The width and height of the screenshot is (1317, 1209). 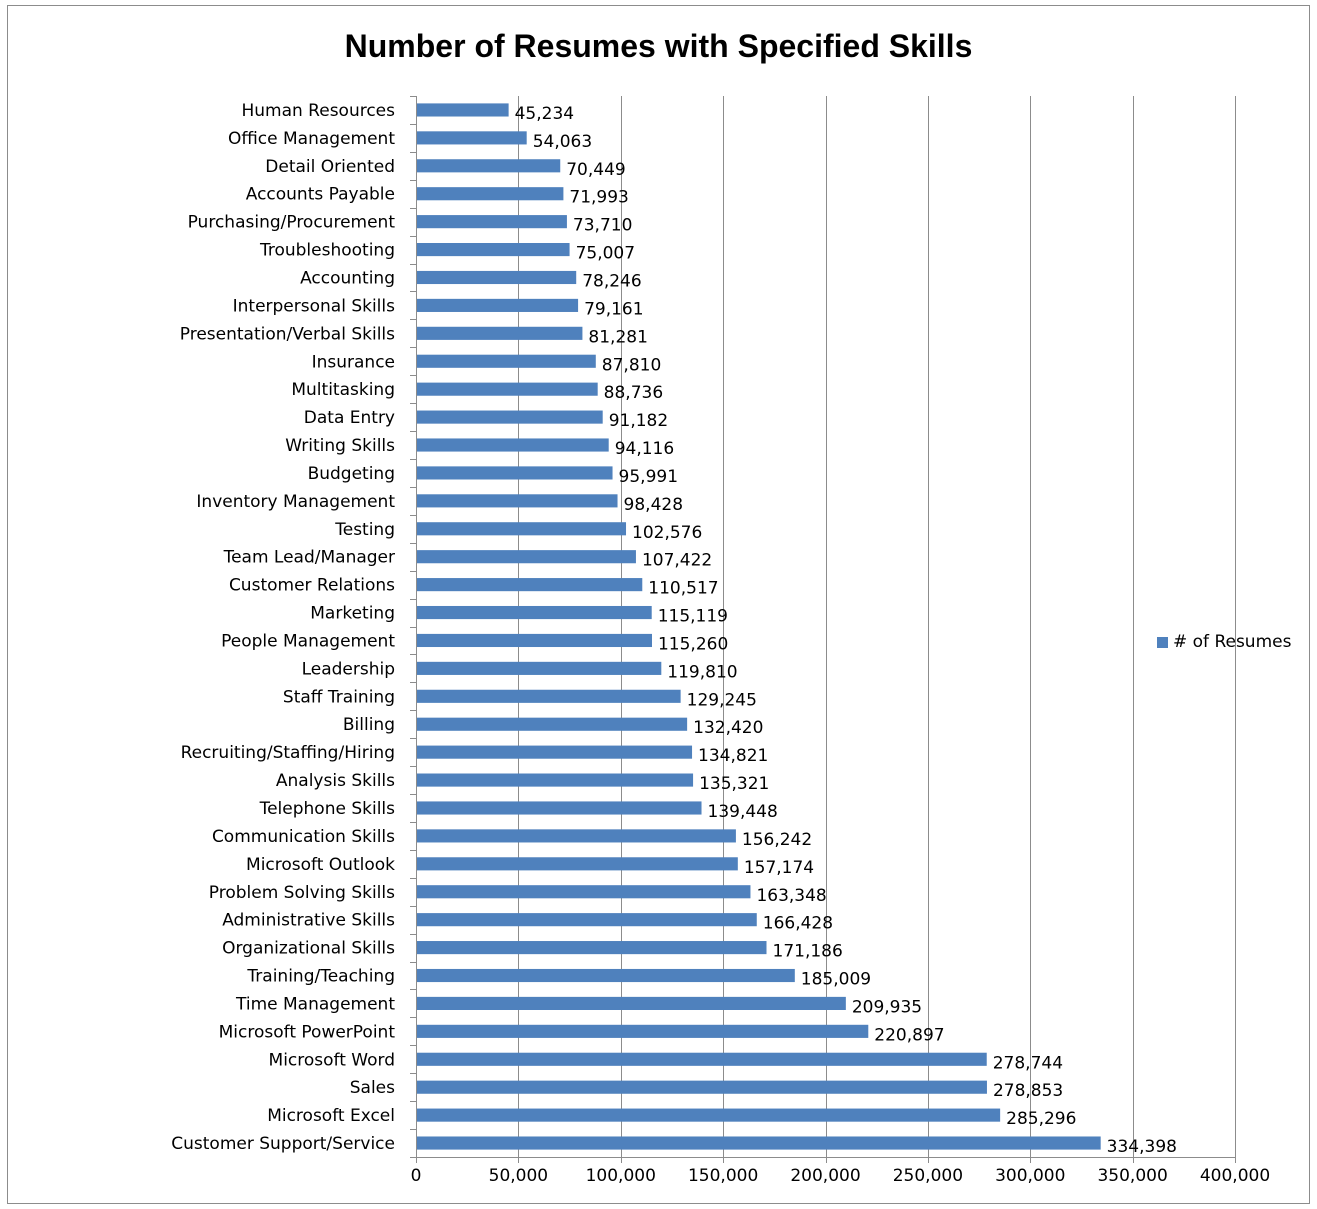 What do you see at coordinates (1030, 1176) in the screenshot?
I see `x-tick-label: 300,000` at bounding box center [1030, 1176].